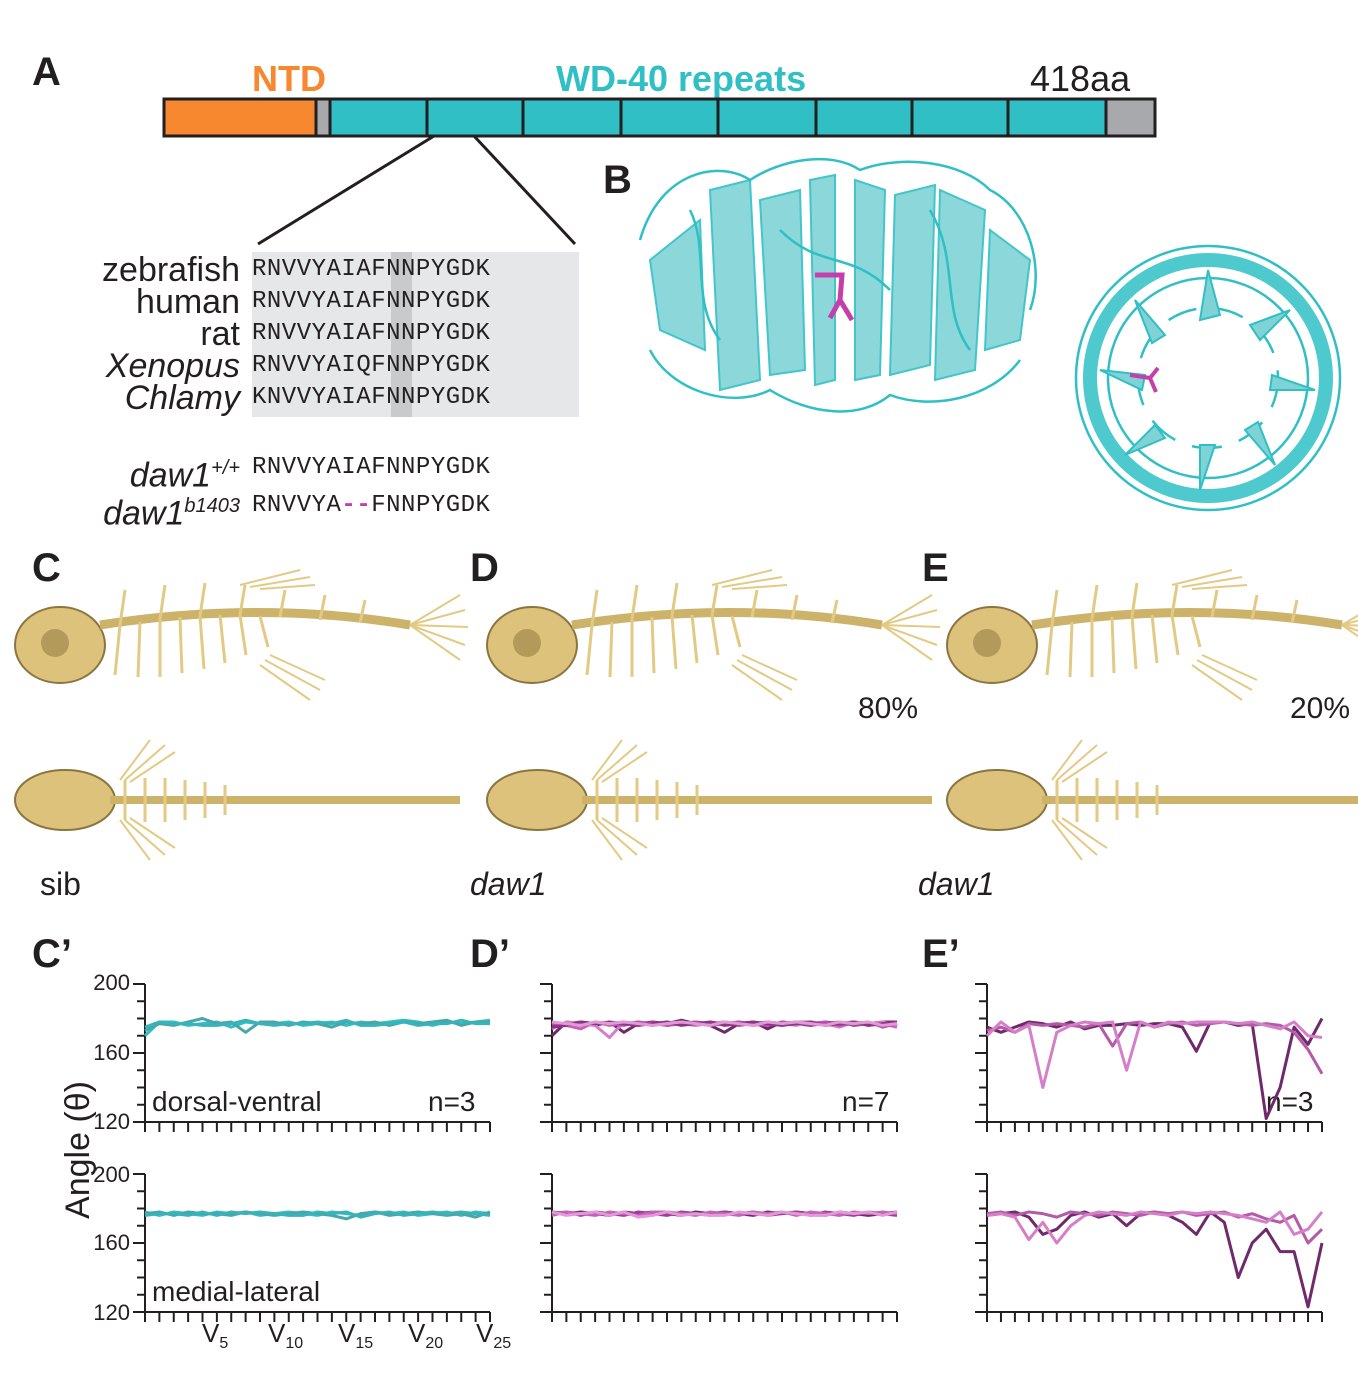 Image resolution: width=1358 pixels, height=1374 pixels. I want to click on mutant-sequence: RNVVYA--FNNPYGDK, so click(371, 507).